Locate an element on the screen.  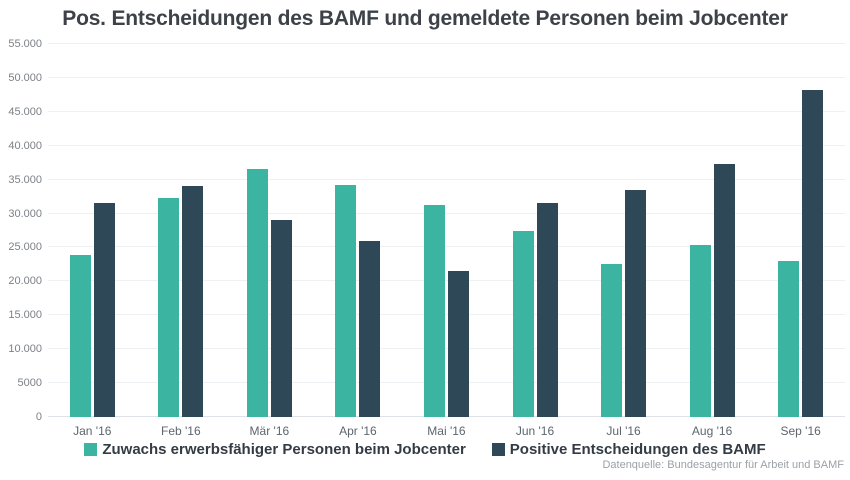
bar-group: Jul '16 is located at coordinates (624, 241).